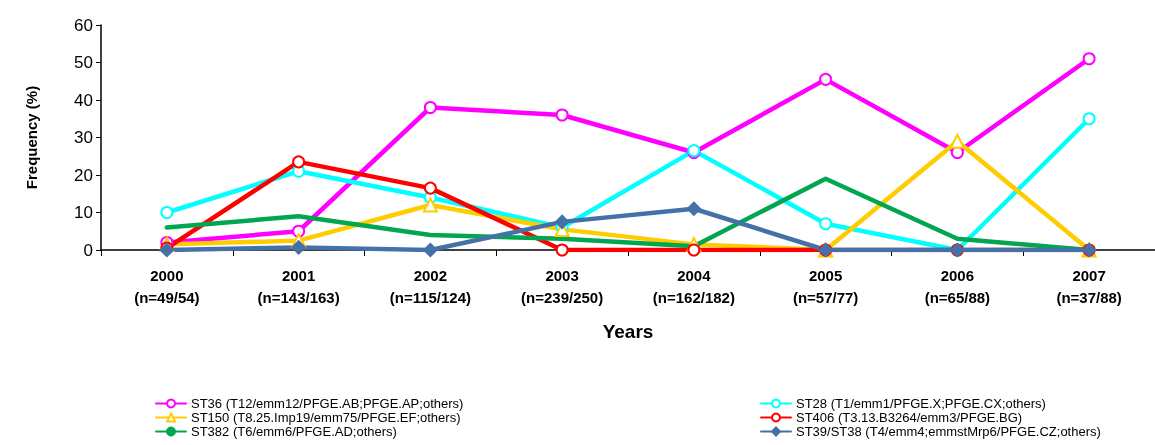 Image resolution: width=1155 pixels, height=445 pixels. Describe the element at coordinates (83, 175) in the screenshot. I see `y-tick-label: 20` at that location.